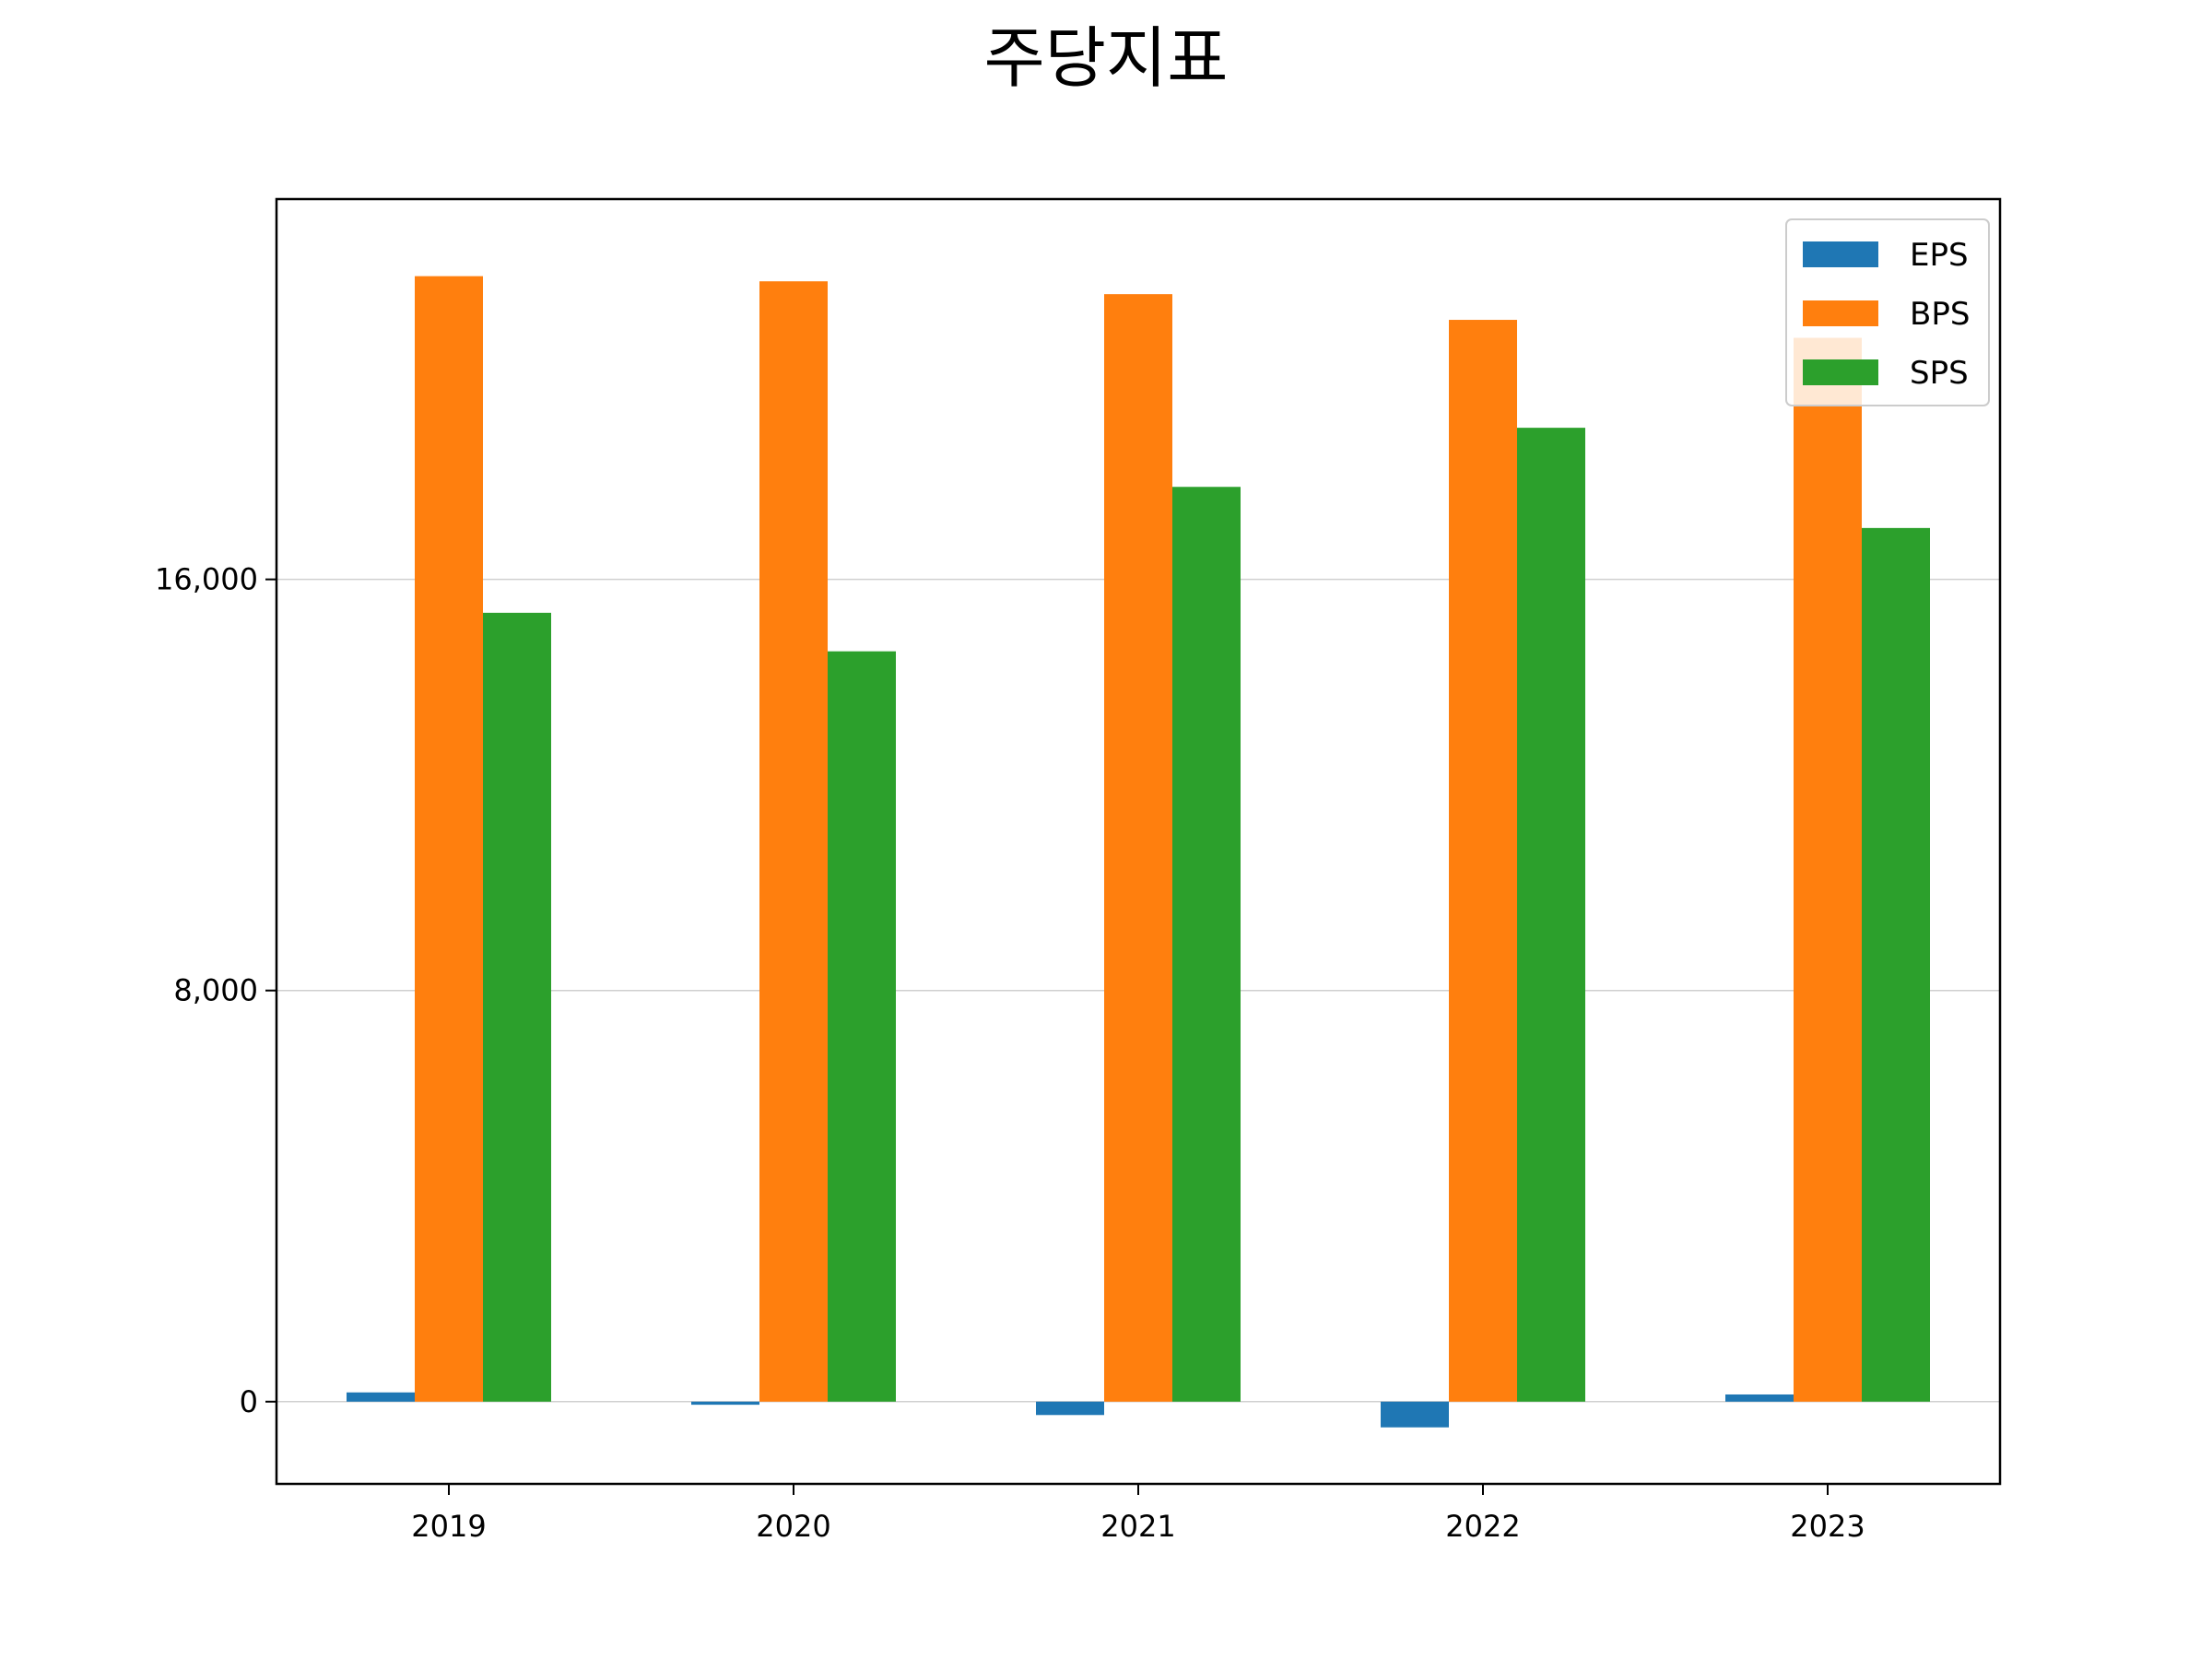 The height and width of the screenshot is (1659, 2212). What do you see at coordinates (862, 1026) in the screenshot?
I see `bar-sps-2020` at bounding box center [862, 1026].